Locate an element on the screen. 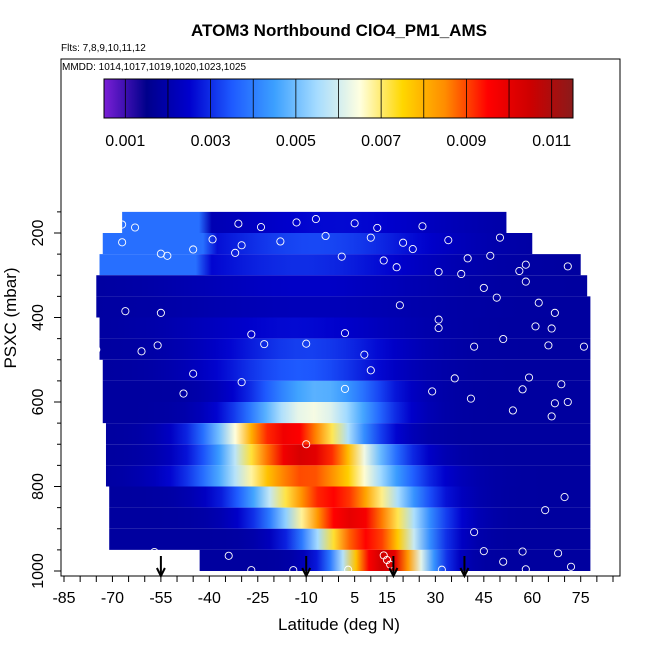  y-tick-label: 1000 is located at coordinates (38, 571).